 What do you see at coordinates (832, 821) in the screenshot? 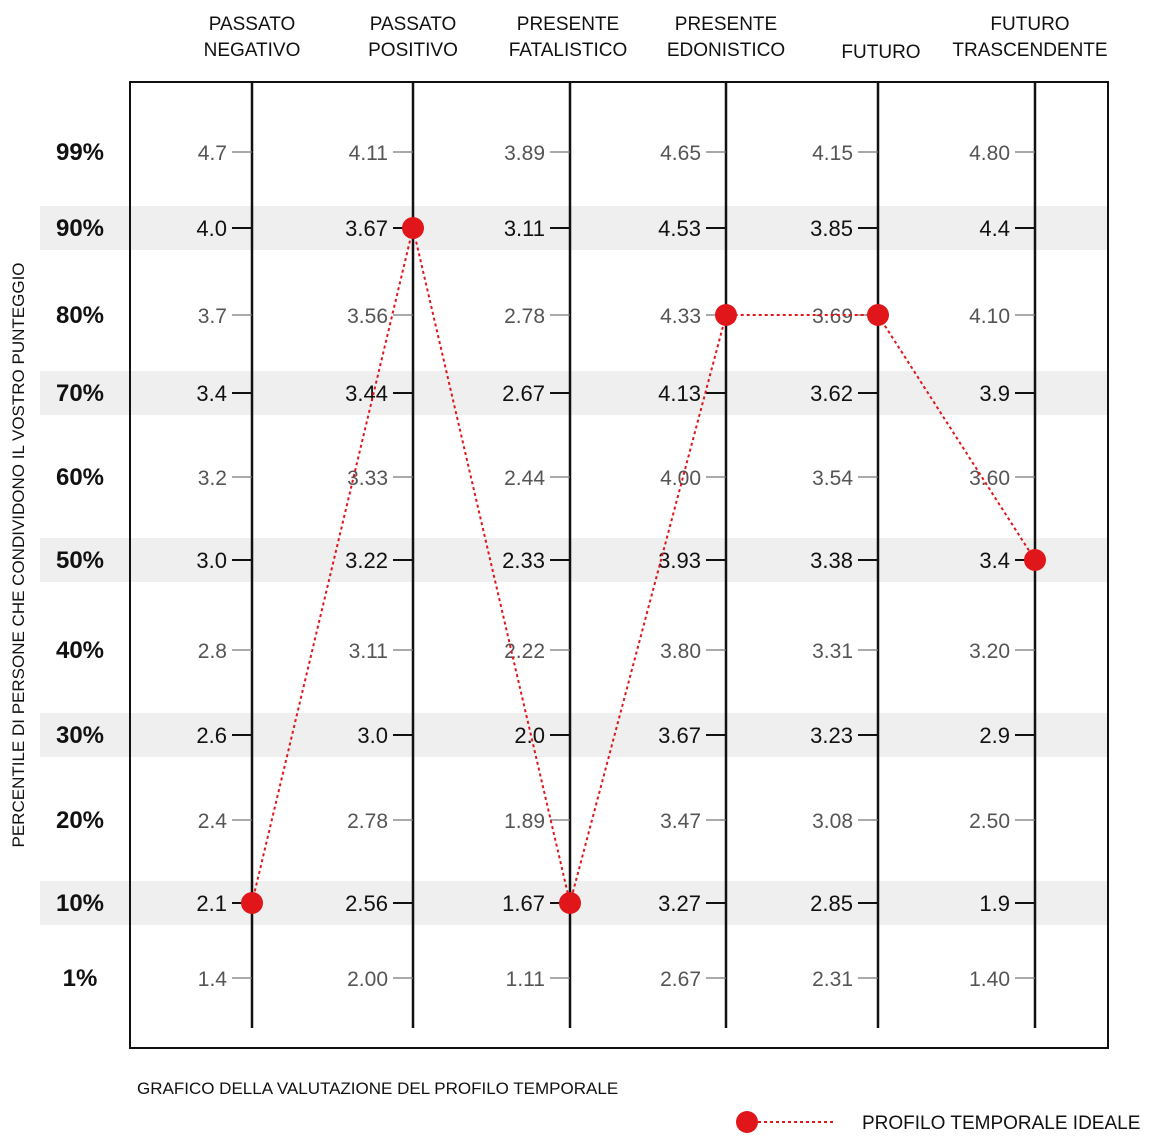
I see `value-label: 3.08` at bounding box center [832, 821].